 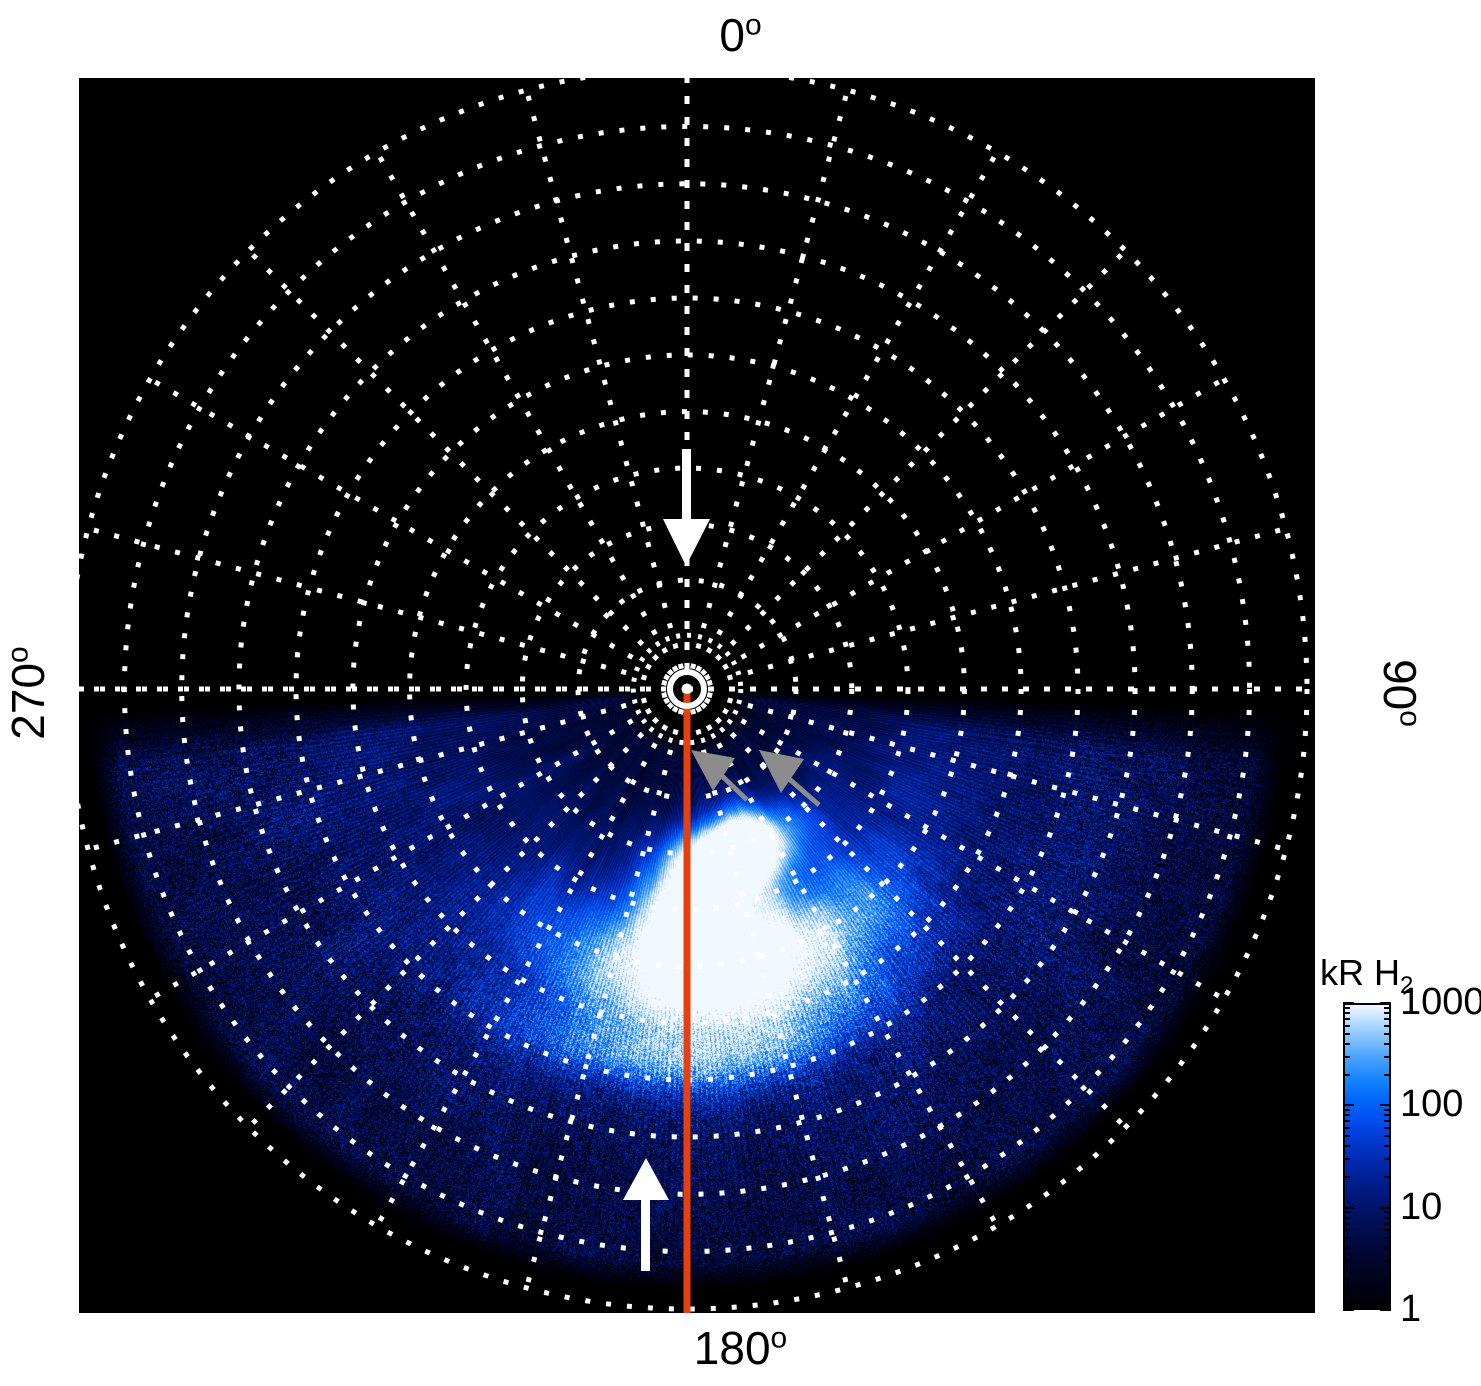 I want to click on axis-label-180deg: 180o, so click(x=740, y=1347).